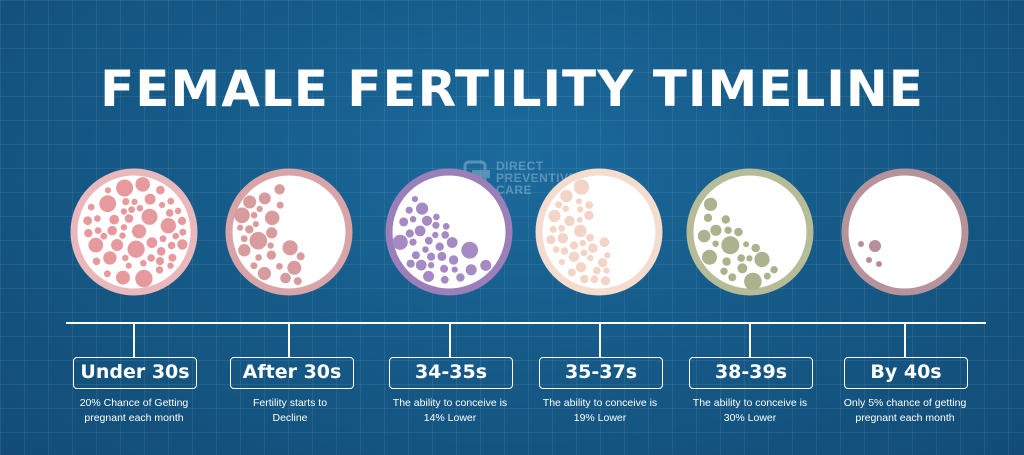 The width and height of the screenshot is (1024, 455). What do you see at coordinates (134, 418) in the screenshot?
I see `stage-desc-line: pregnant each month` at bounding box center [134, 418].